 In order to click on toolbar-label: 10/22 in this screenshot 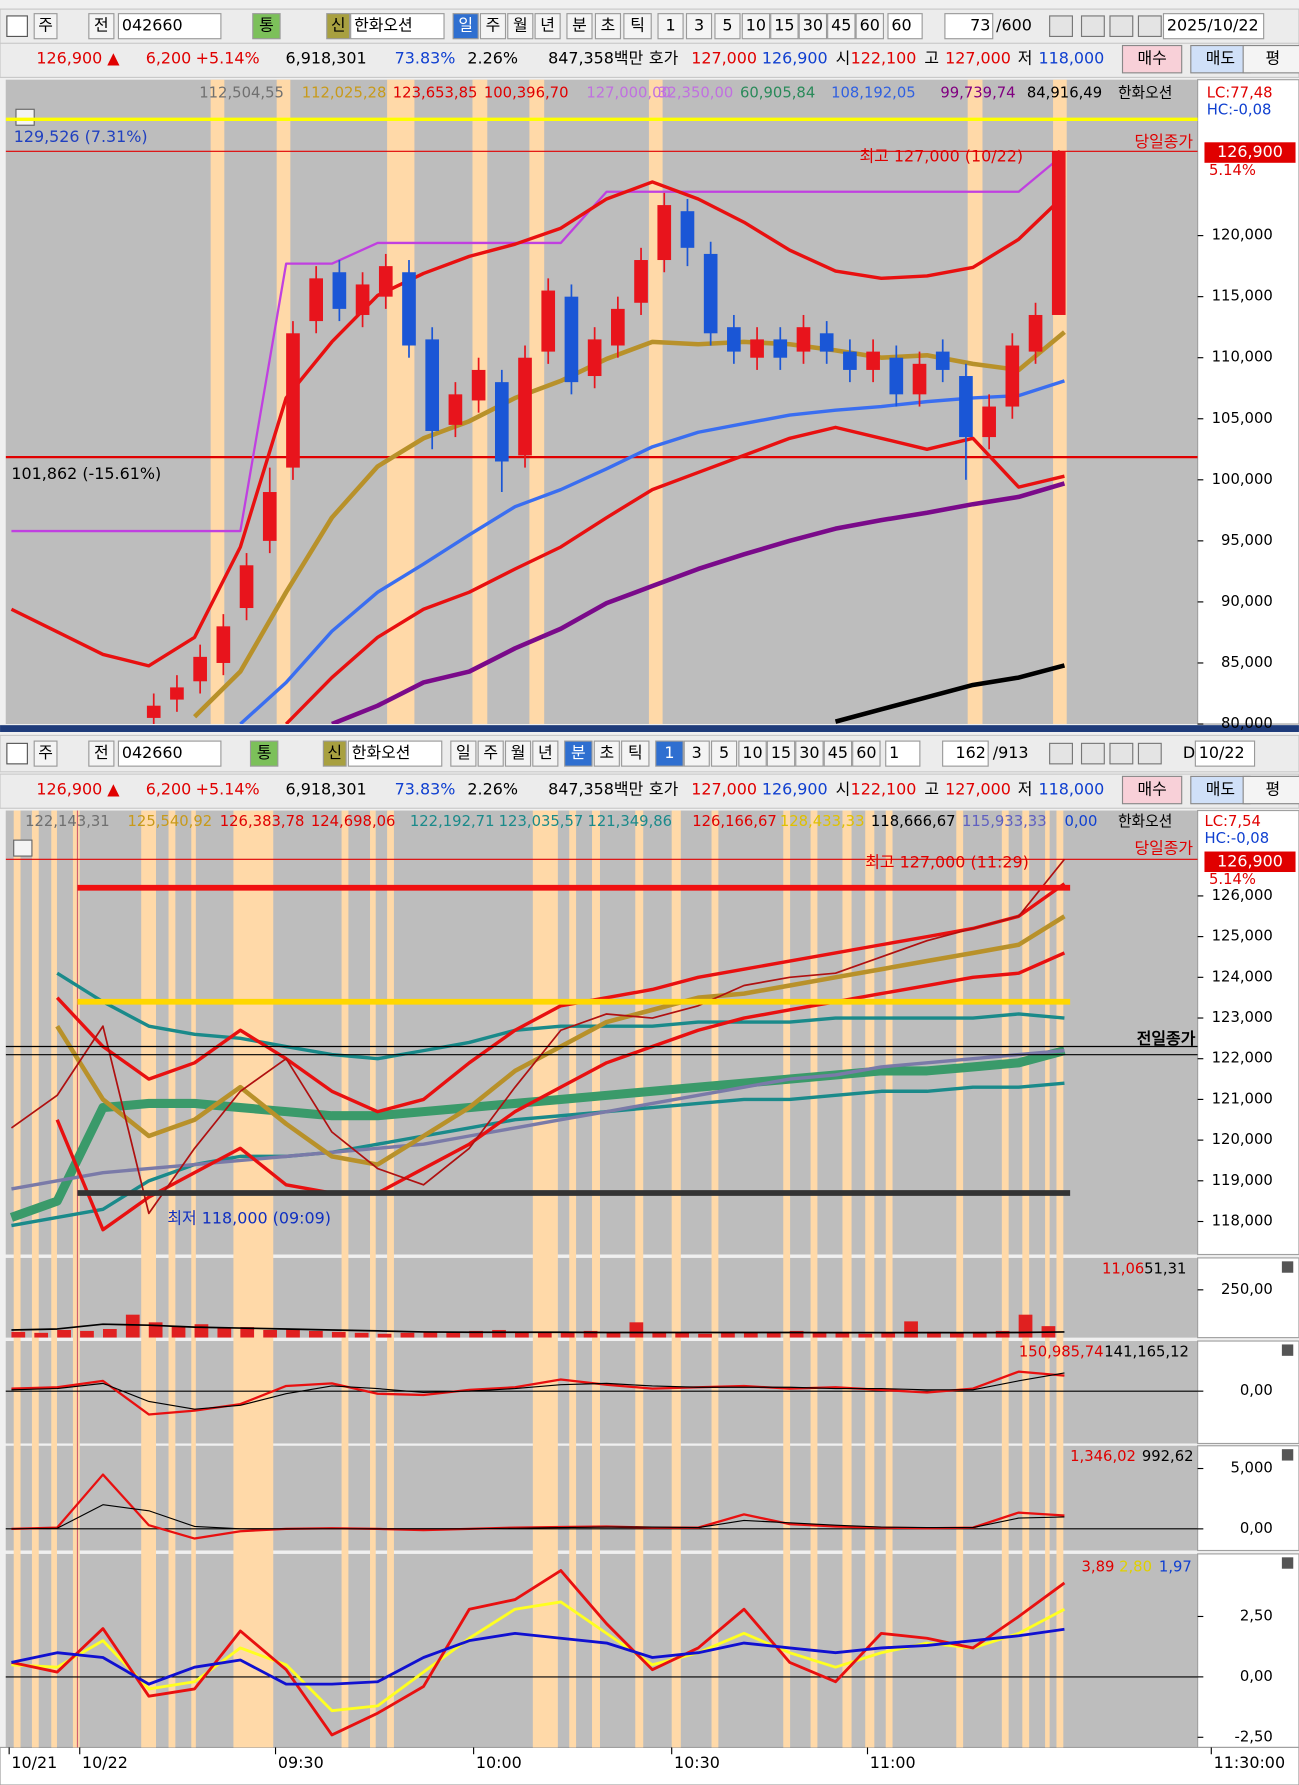, I will do `click(1222, 752)`.